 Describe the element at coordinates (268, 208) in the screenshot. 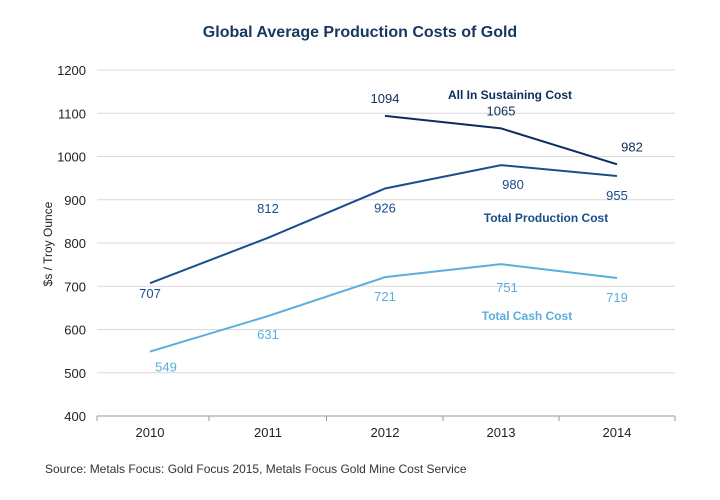

I see `data-label: 812` at that location.